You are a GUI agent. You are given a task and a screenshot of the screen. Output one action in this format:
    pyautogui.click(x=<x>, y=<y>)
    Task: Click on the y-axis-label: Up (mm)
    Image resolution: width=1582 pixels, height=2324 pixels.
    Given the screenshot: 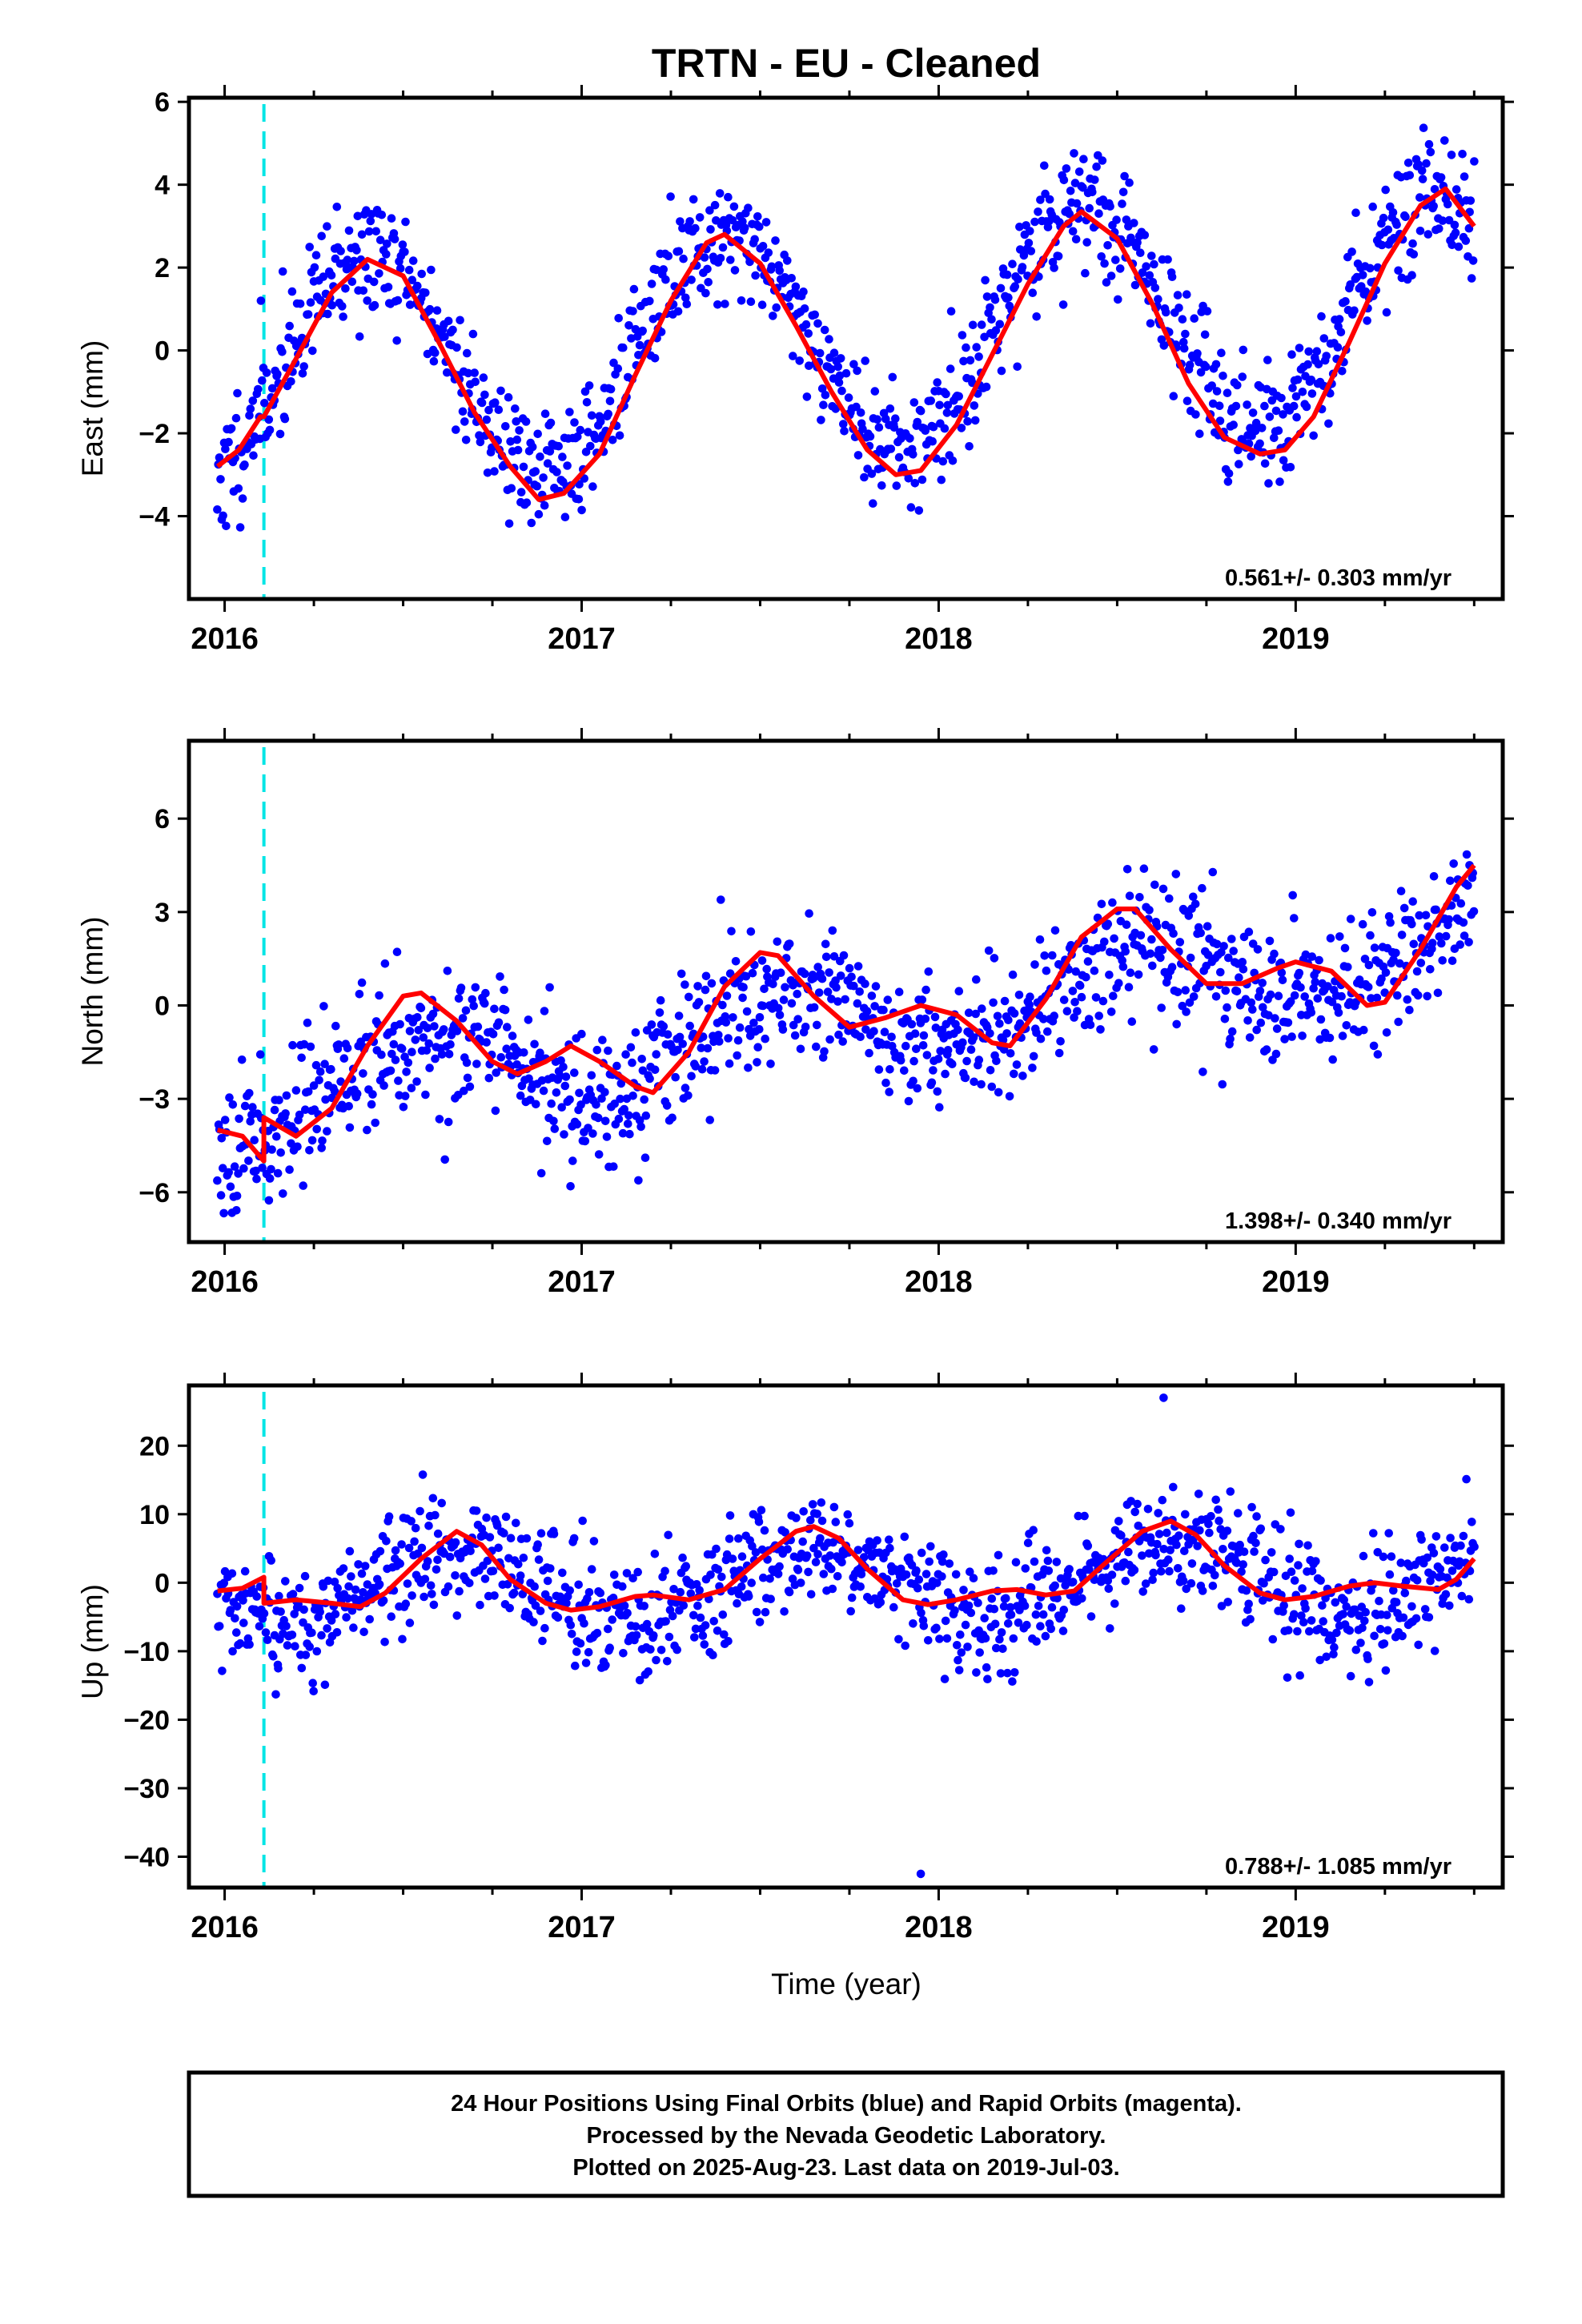 What is the action you would take?
    pyautogui.click(x=92, y=1642)
    